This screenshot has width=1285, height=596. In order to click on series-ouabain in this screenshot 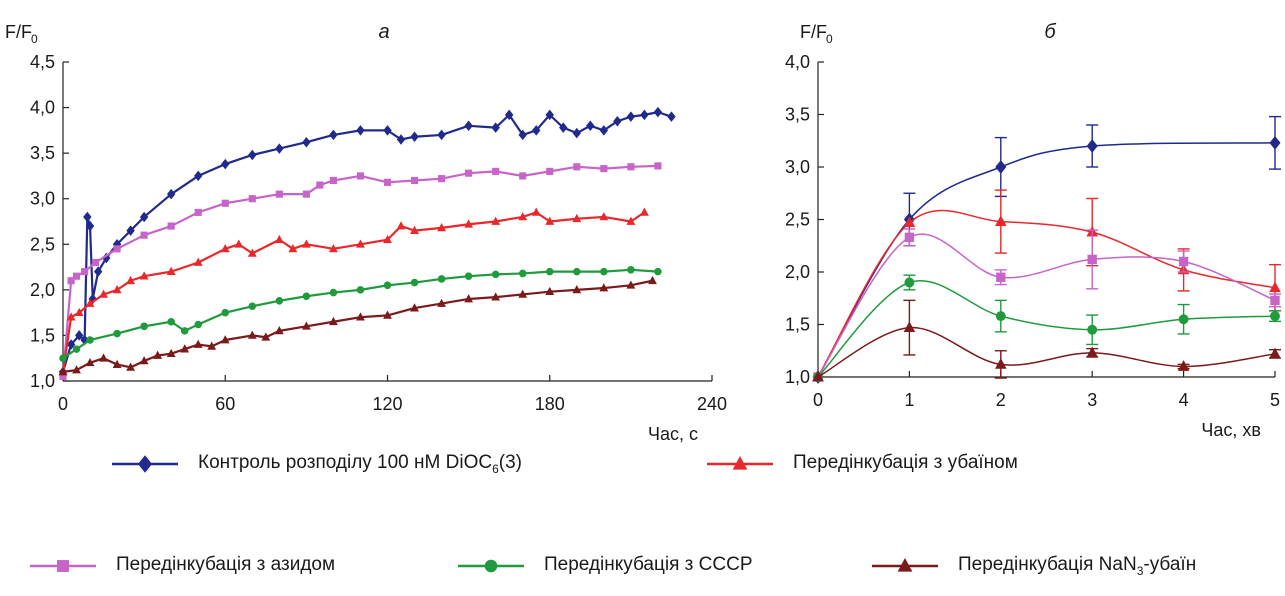, I will do `click(353, 291)`.